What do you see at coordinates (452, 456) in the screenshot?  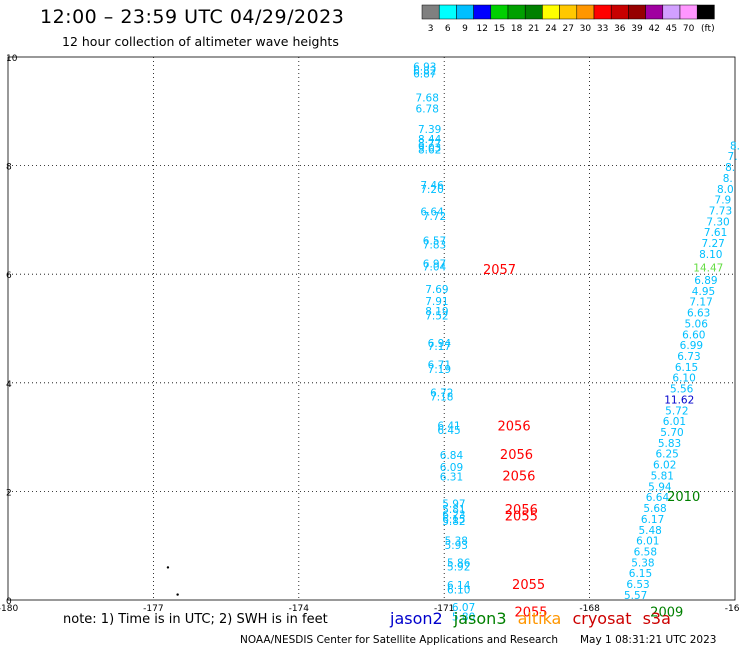 I see `wave-height-label: 6.84` at bounding box center [452, 456].